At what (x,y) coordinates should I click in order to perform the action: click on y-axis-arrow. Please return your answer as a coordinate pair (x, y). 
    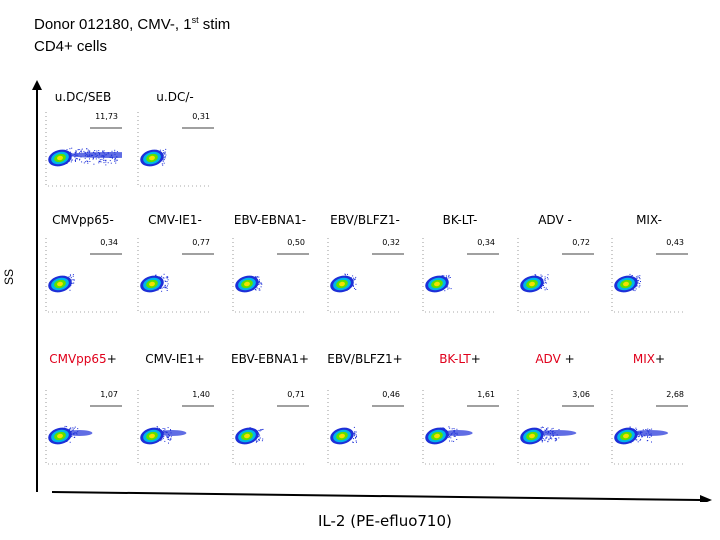
    Looking at the image, I should click on (37, 286).